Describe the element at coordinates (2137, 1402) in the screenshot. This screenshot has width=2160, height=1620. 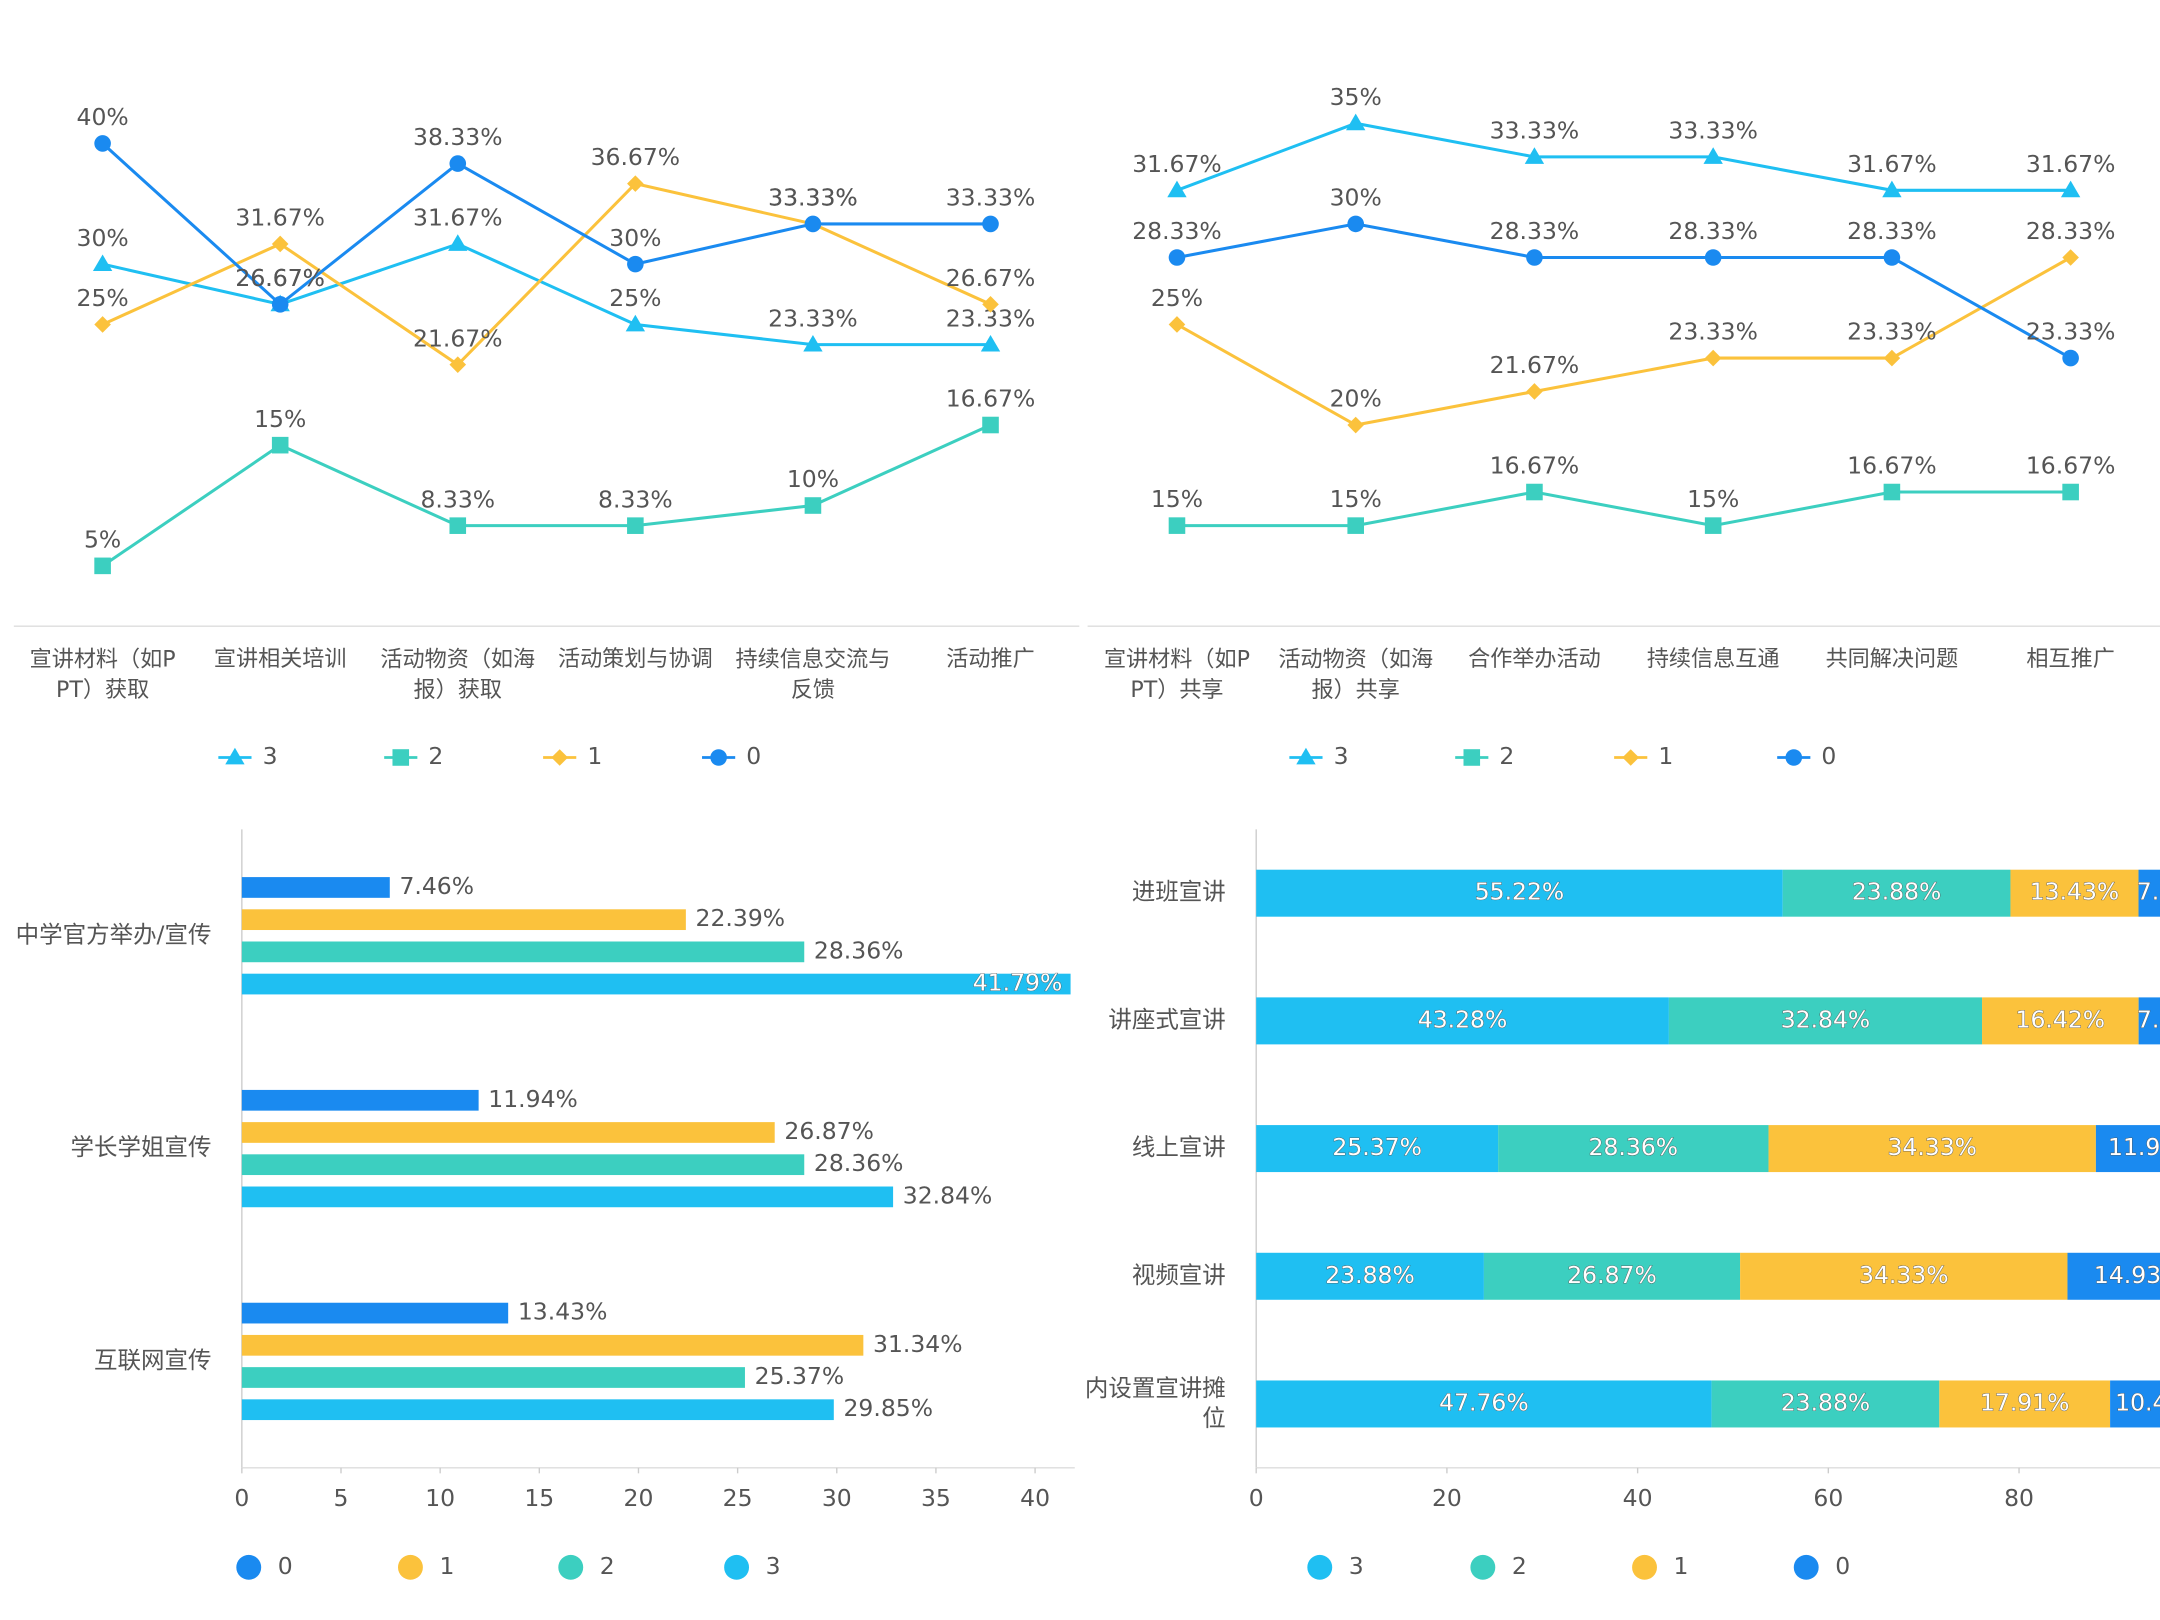
I see `data-label: 10.45%` at that location.